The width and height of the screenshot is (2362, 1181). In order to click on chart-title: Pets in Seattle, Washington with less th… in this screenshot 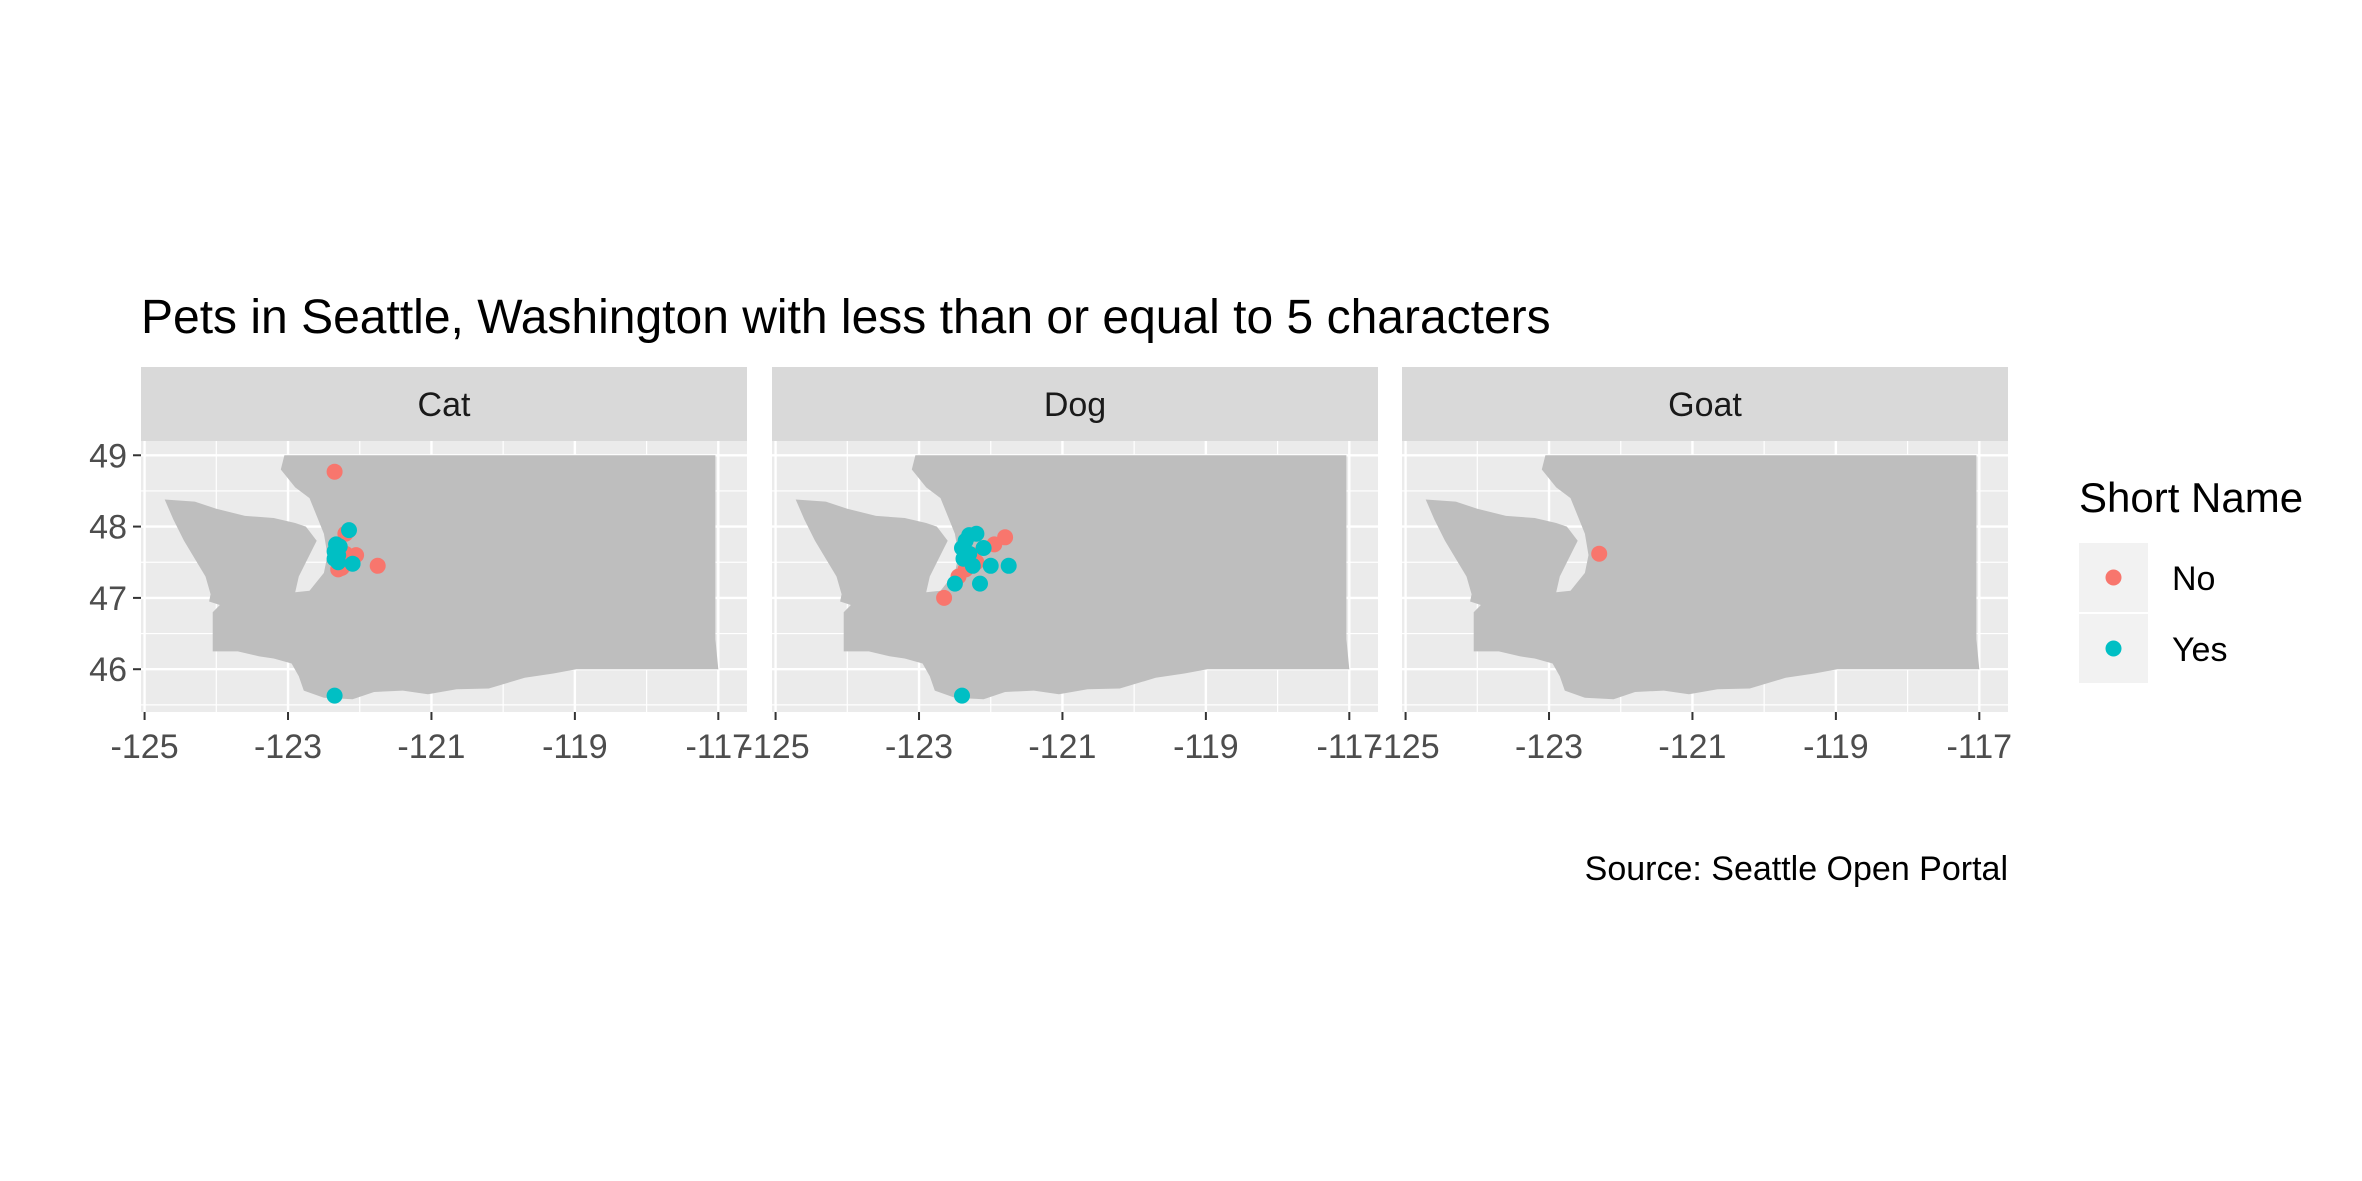, I will do `click(846, 317)`.